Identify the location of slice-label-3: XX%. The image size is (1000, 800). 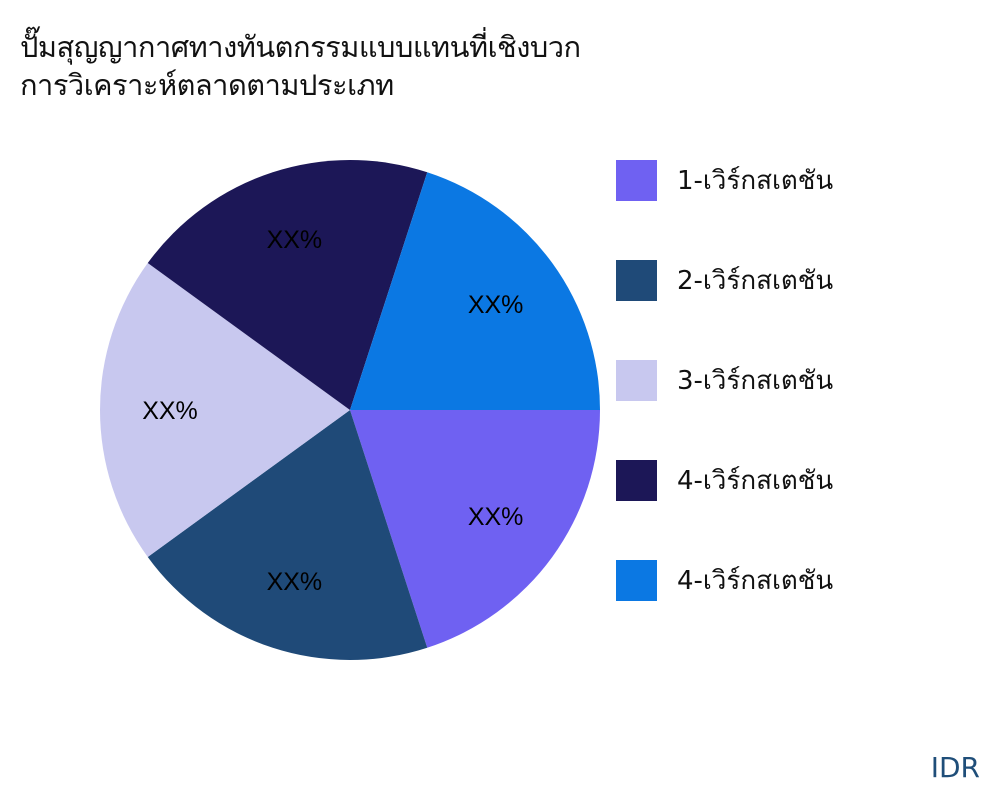
(170, 411).